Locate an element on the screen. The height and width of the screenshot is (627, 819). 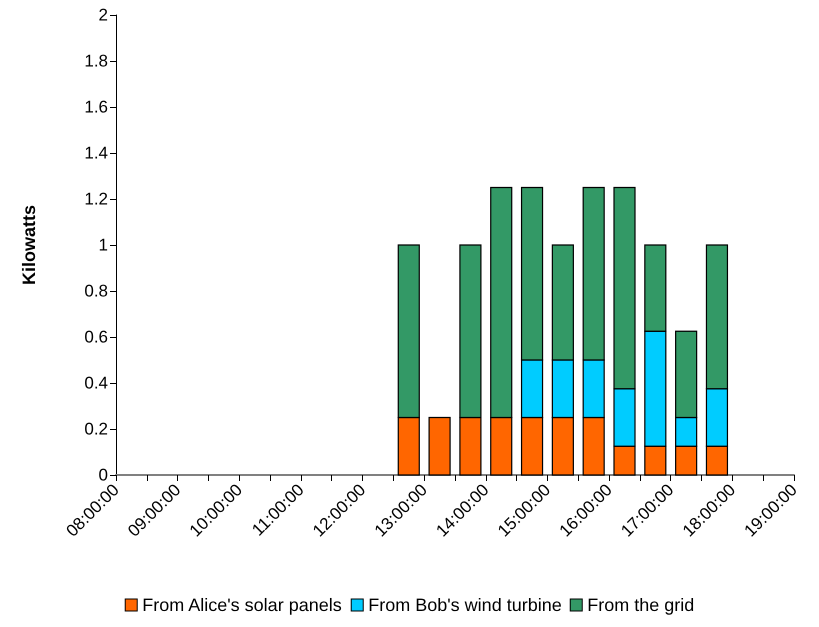
y-tick-label: 0.8 is located at coordinates (96, 291).